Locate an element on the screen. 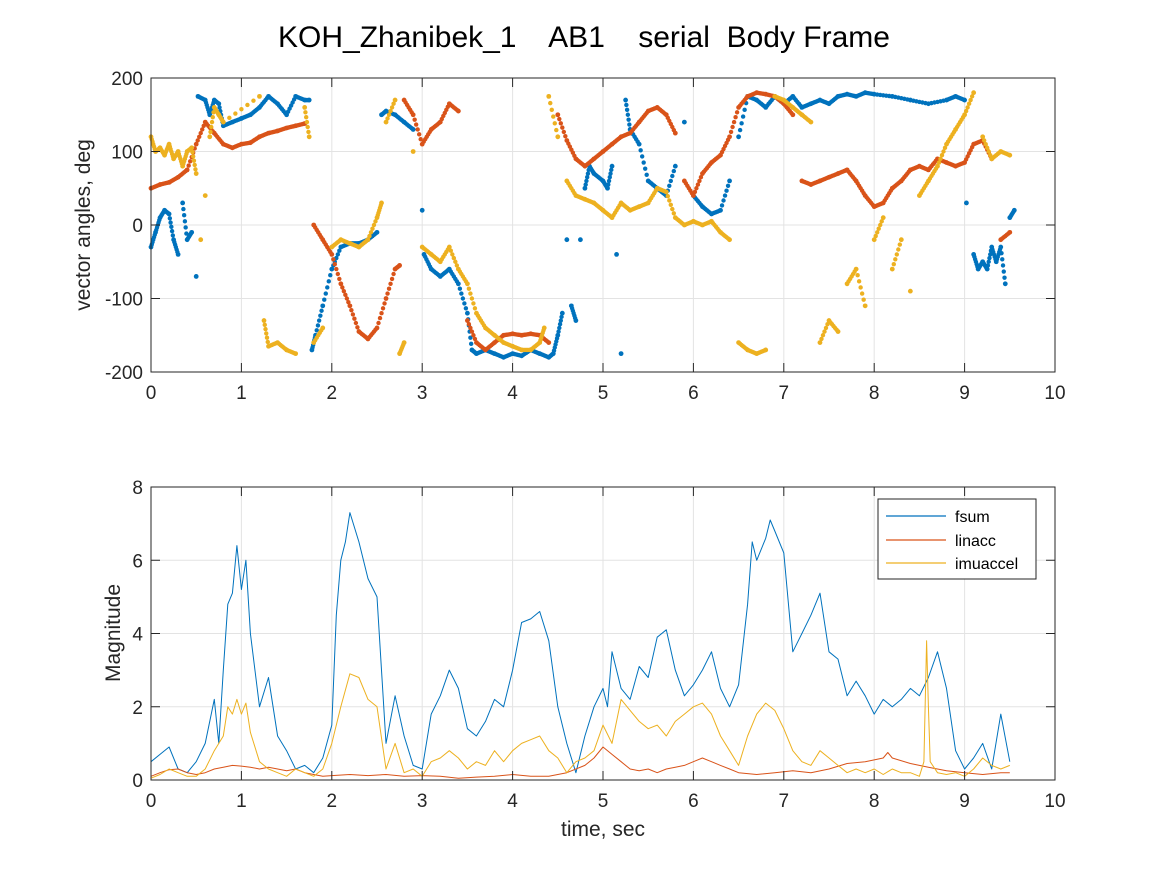 The height and width of the screenshot is (875, 1167). magnitude-x-tick-label: 8 is located at coordinates (874, 801).